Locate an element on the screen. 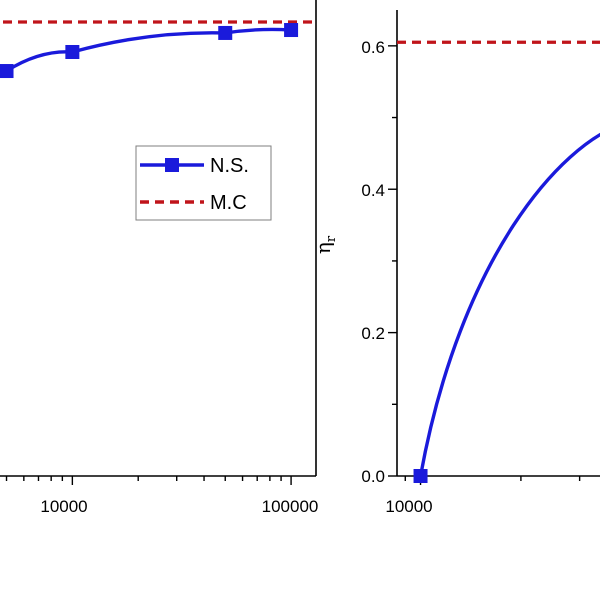 The width and height of the screenshot is (600, 600). right-x-tick-label-10000: 10000 is located at coordinates (408, 506).